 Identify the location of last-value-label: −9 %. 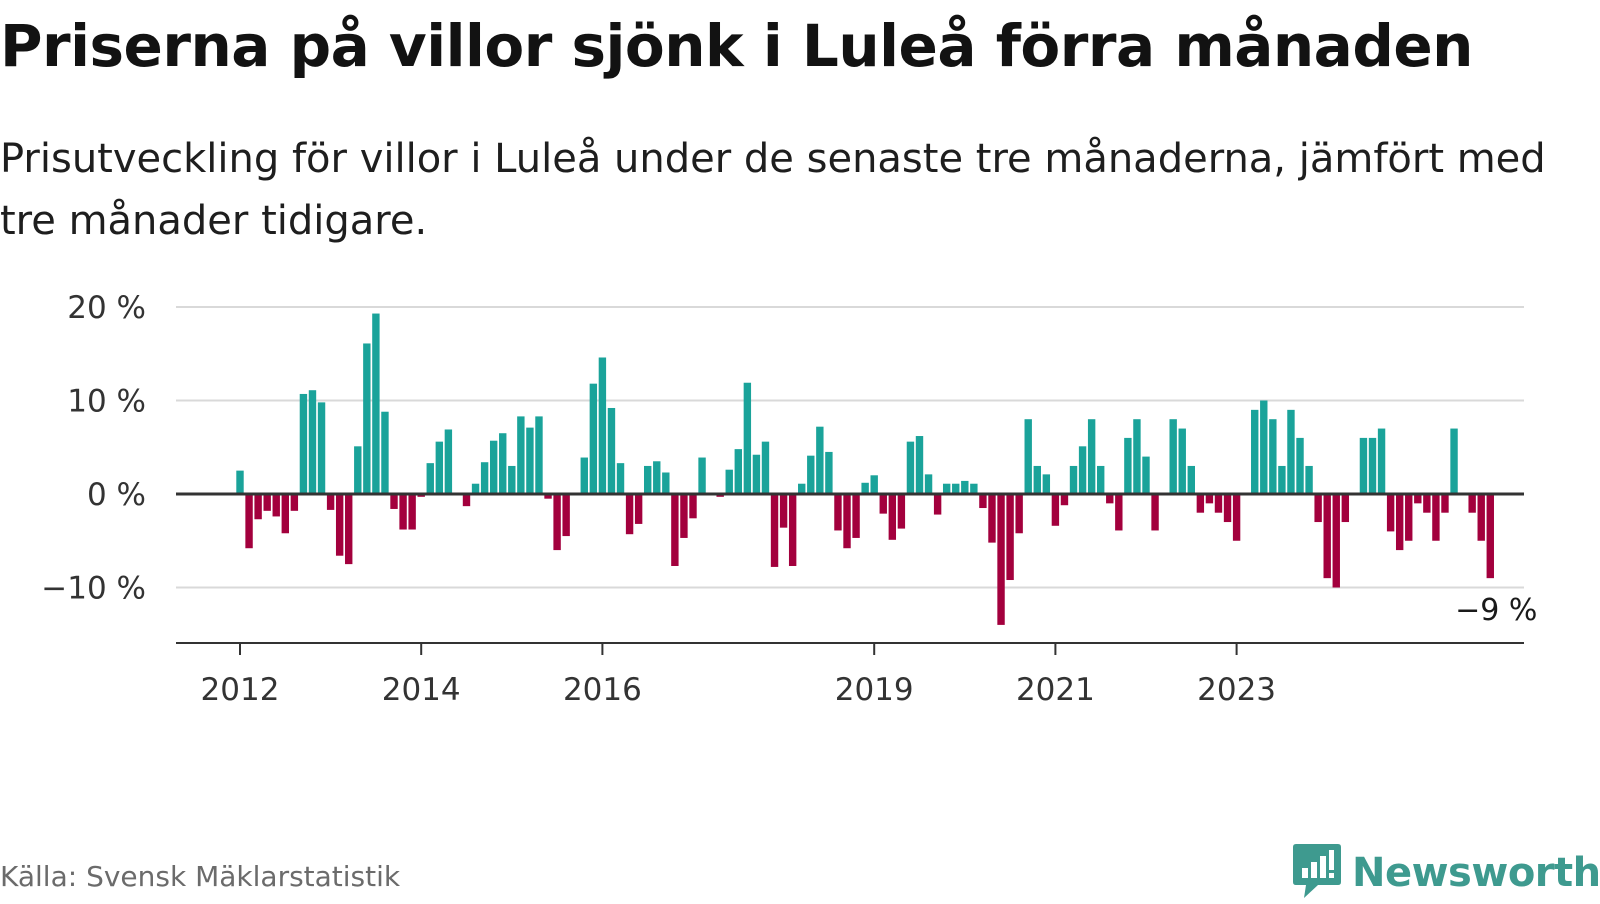
(1496, 610).